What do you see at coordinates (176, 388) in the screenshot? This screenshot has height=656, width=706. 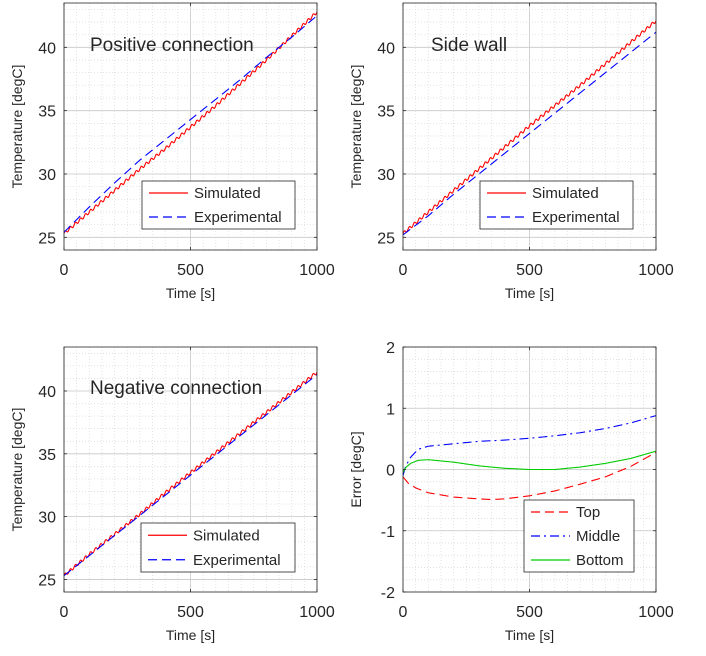 I see `panel-title: Negative connection` at bounding box center [176, 388].